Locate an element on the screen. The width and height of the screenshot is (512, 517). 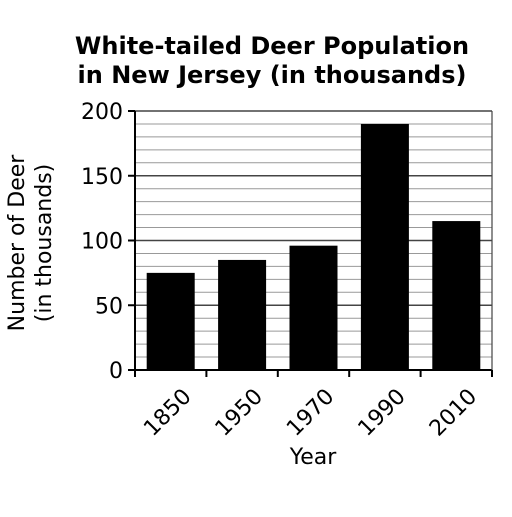
x-tick-label-1850: 1850 is located at coordinates (167, 412).